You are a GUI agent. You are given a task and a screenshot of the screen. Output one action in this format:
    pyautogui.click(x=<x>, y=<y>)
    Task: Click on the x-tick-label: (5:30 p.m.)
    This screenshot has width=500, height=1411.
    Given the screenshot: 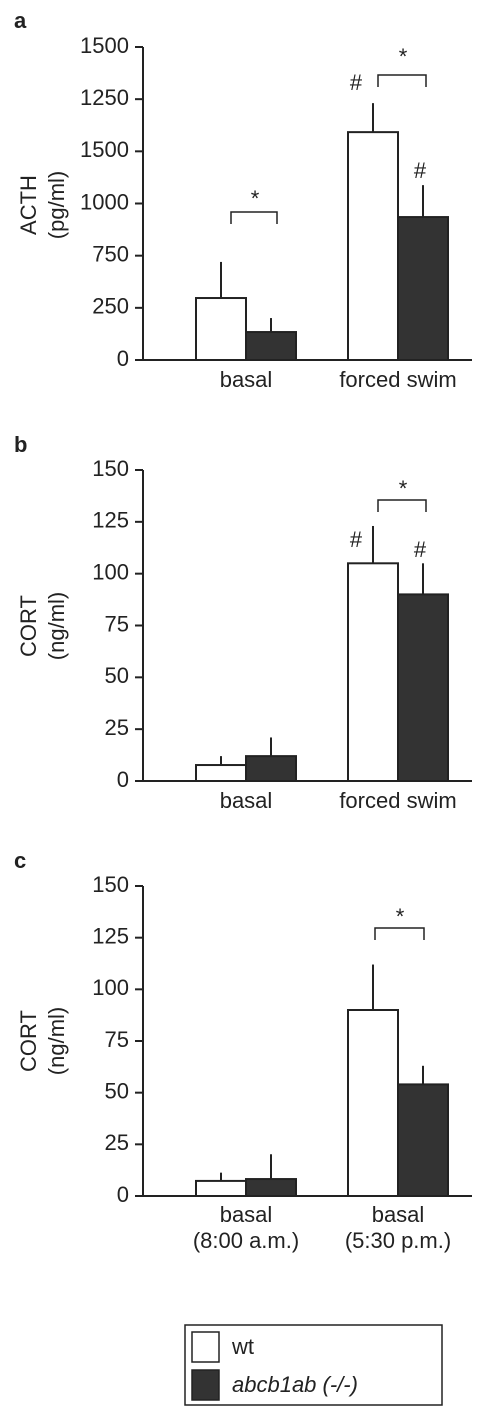 What is the action you would take?
    pyautogui.click(x=398, y=1240)
    